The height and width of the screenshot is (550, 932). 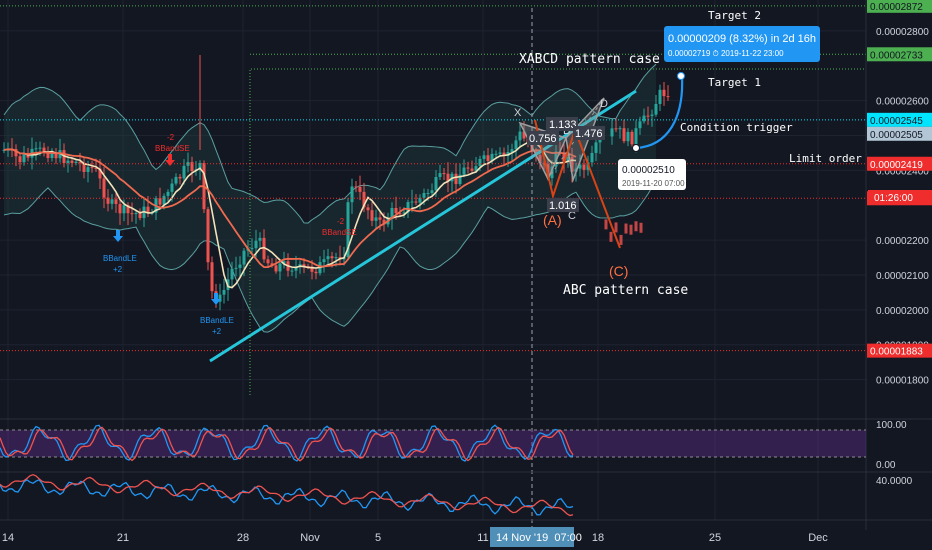 What do you see at coordinates (893, 198) in the screenshot?
I see `countdown-label: 01:26:00` at bounding box center [893, 198].